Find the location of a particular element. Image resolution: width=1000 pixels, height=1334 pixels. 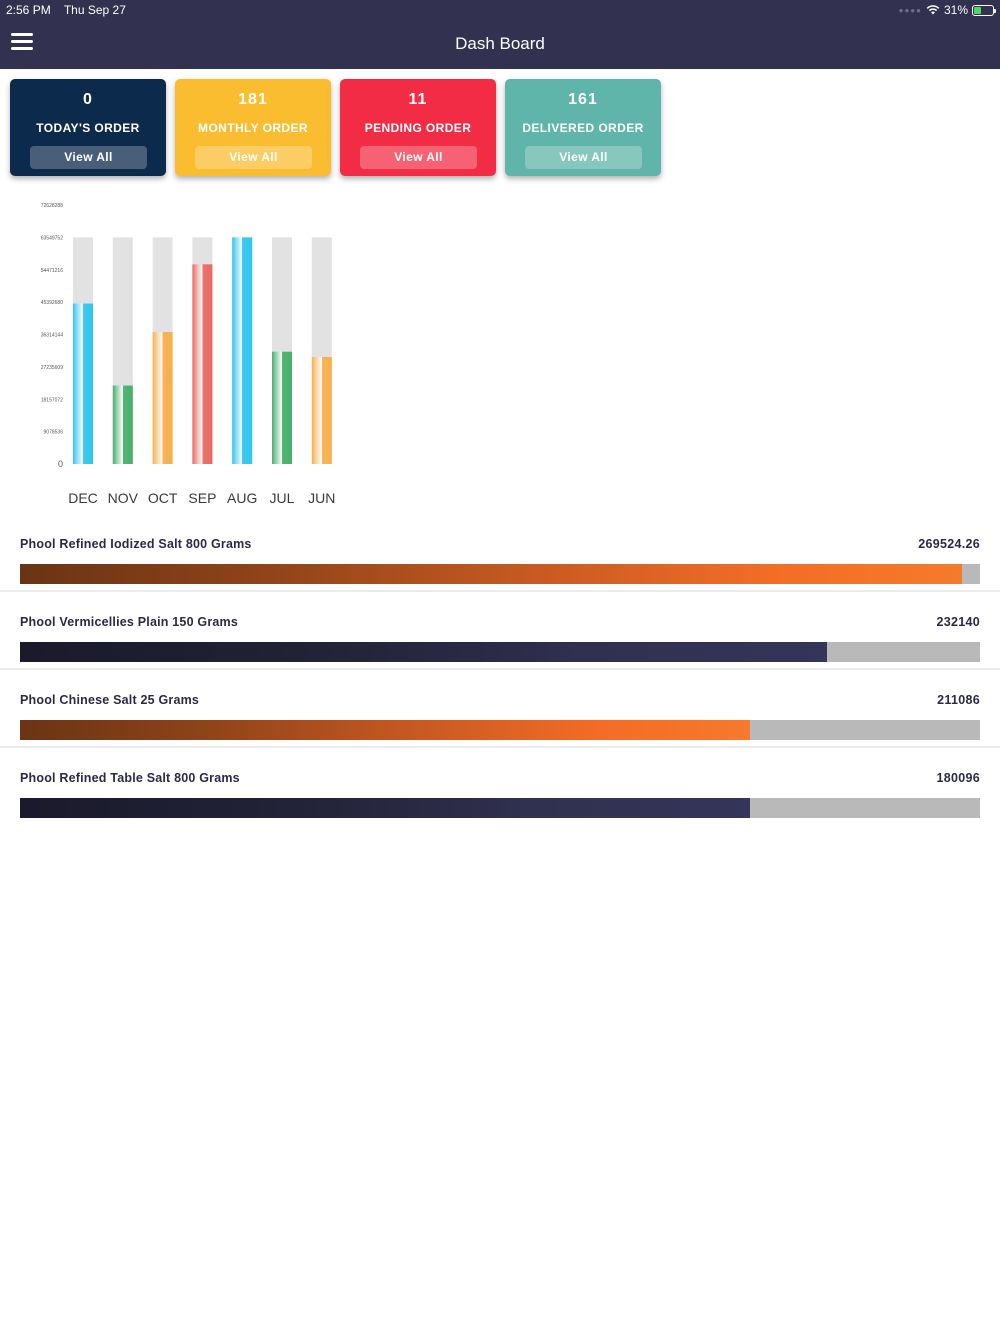

y-tick-label: 9078536 is located at coordinates (54, 433).